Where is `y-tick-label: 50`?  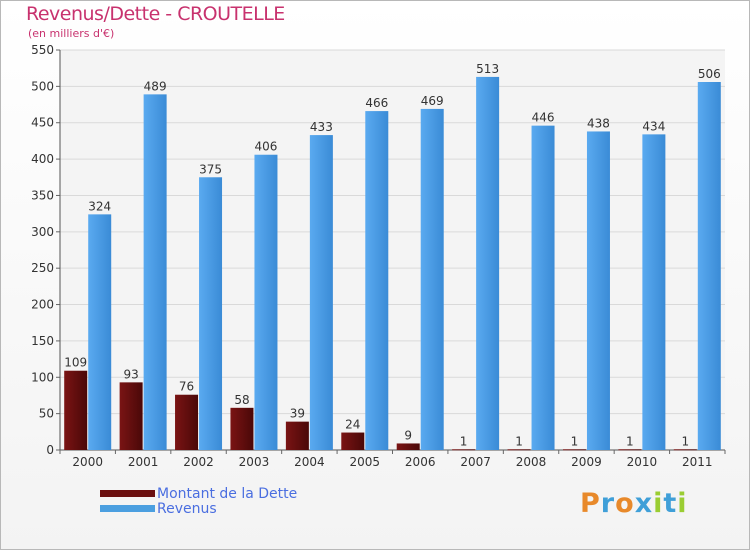 y-tick-label: 50 is located at coordinates (46, 414).